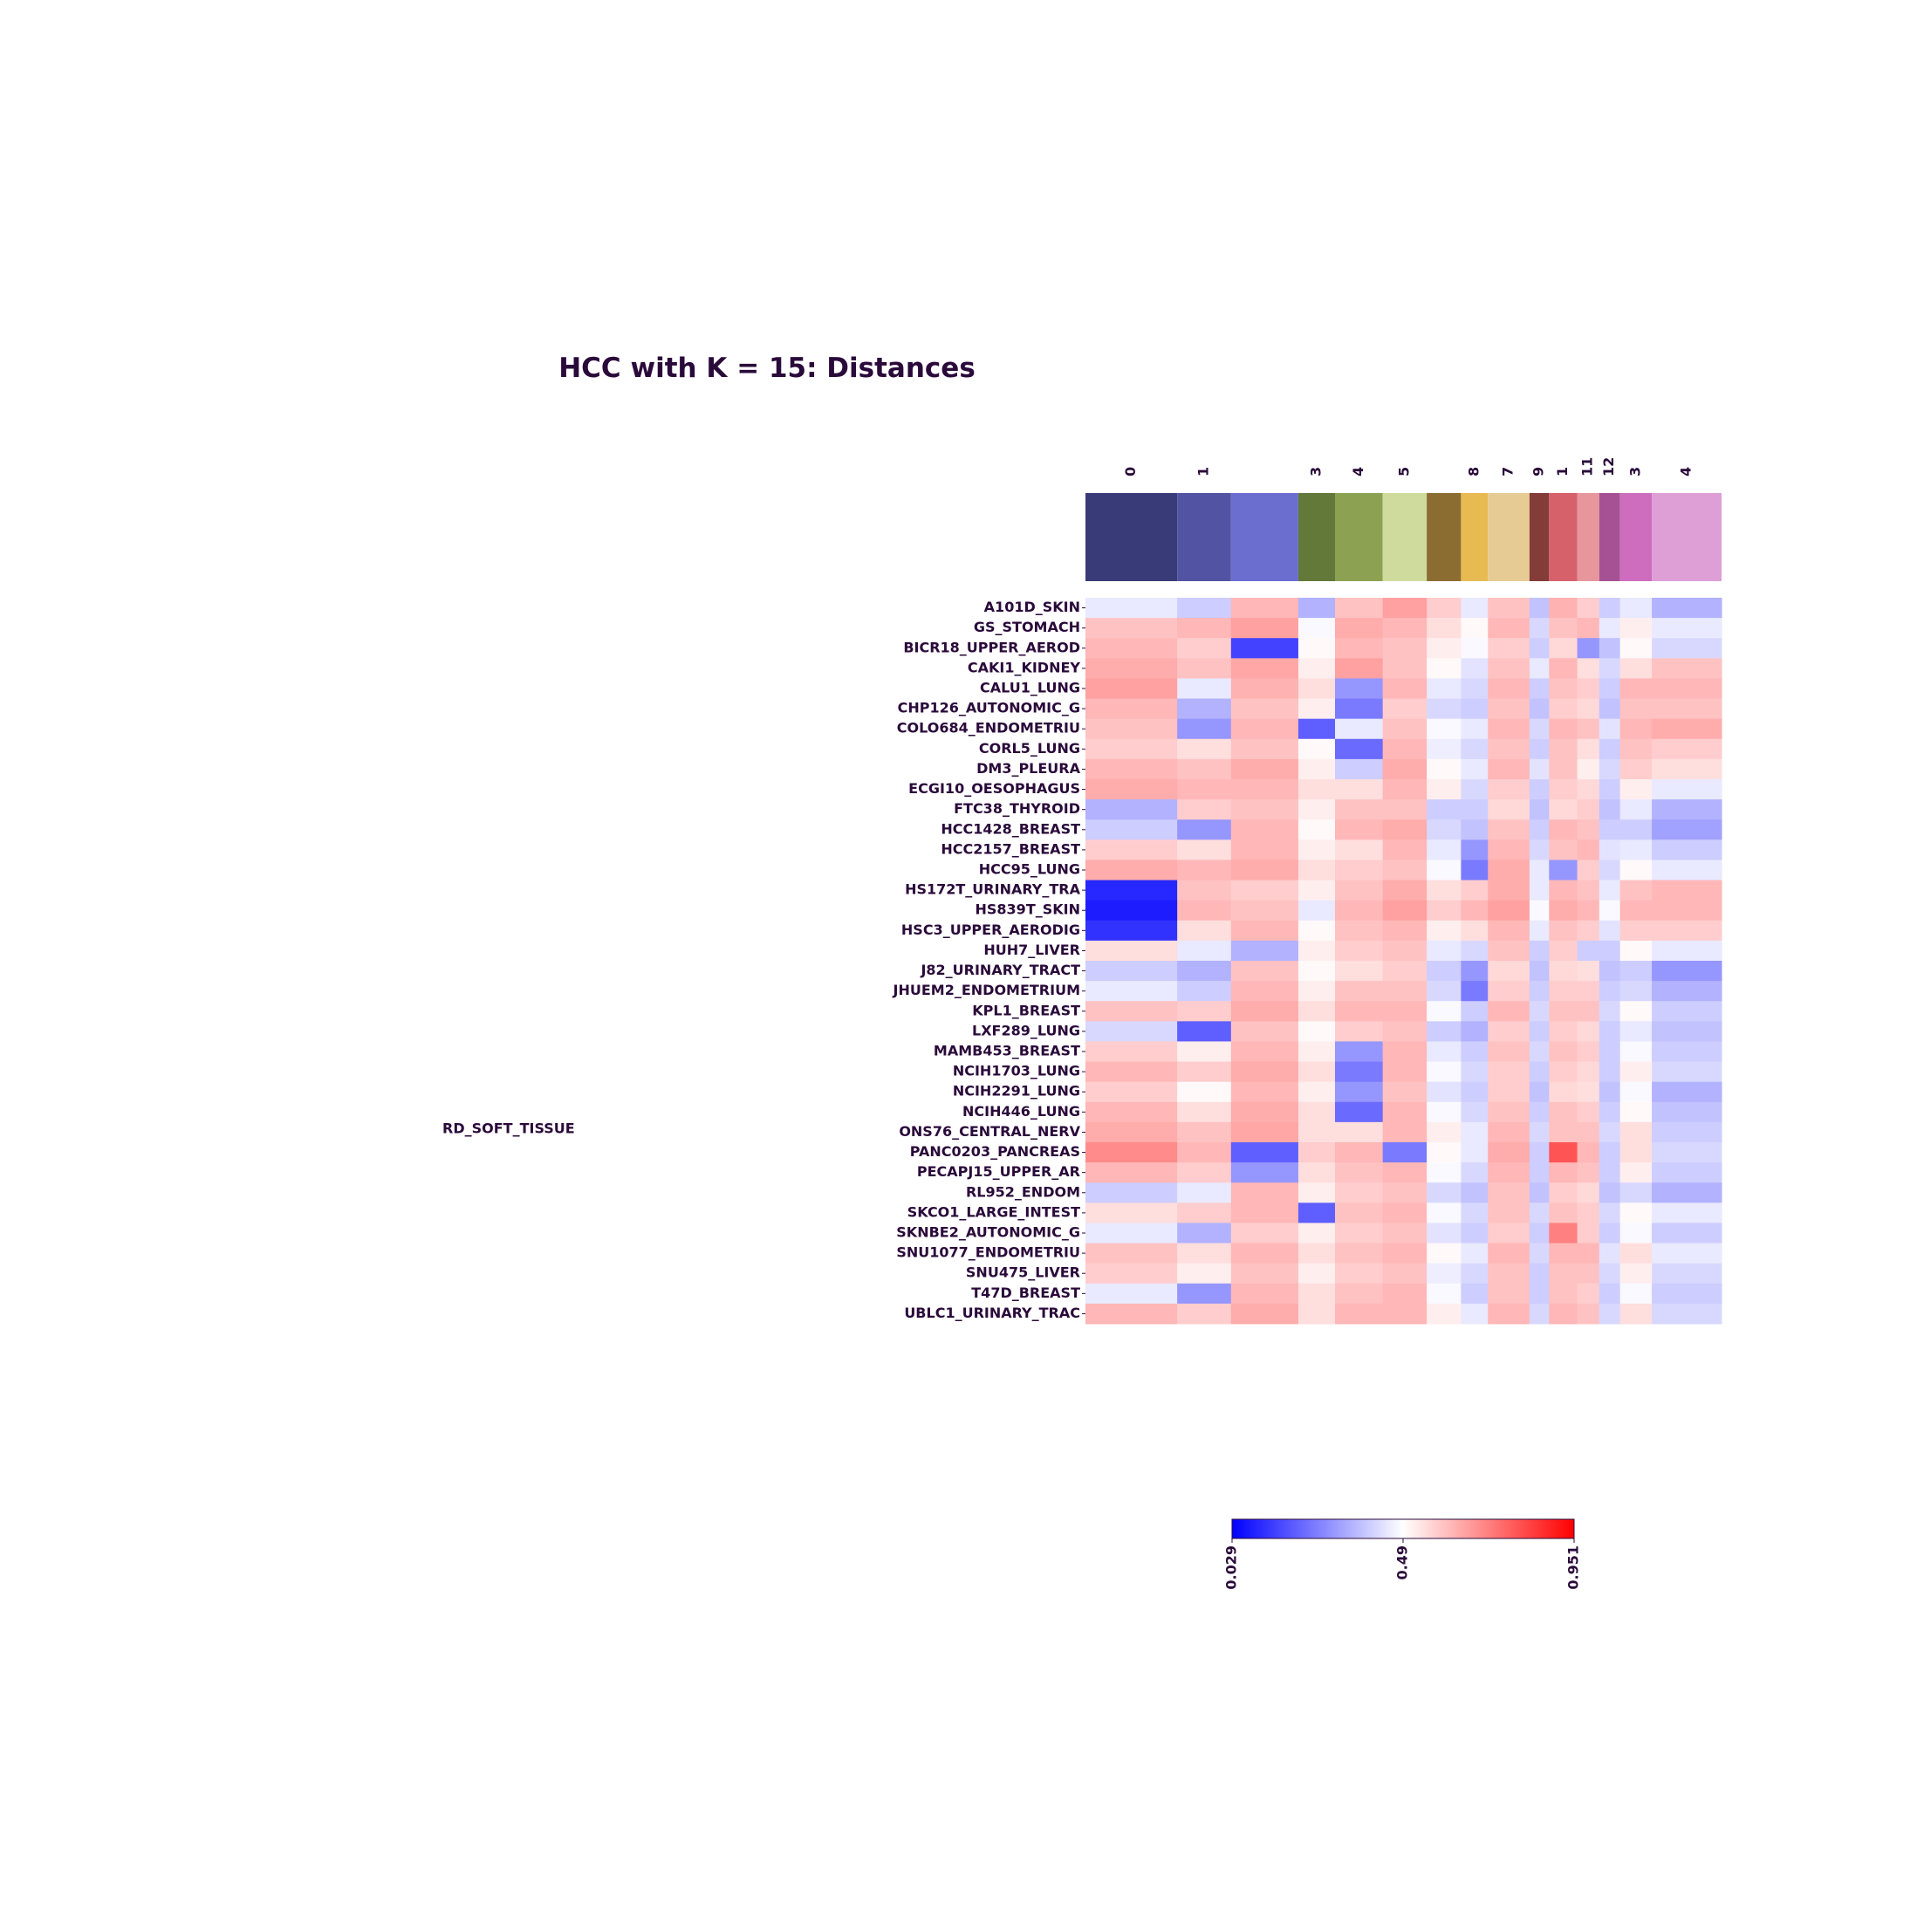  Describe the element at coordinates (990, 930) in the screenshot. I see `row-label: HSC3_UPPER_AERODIG` at that location.